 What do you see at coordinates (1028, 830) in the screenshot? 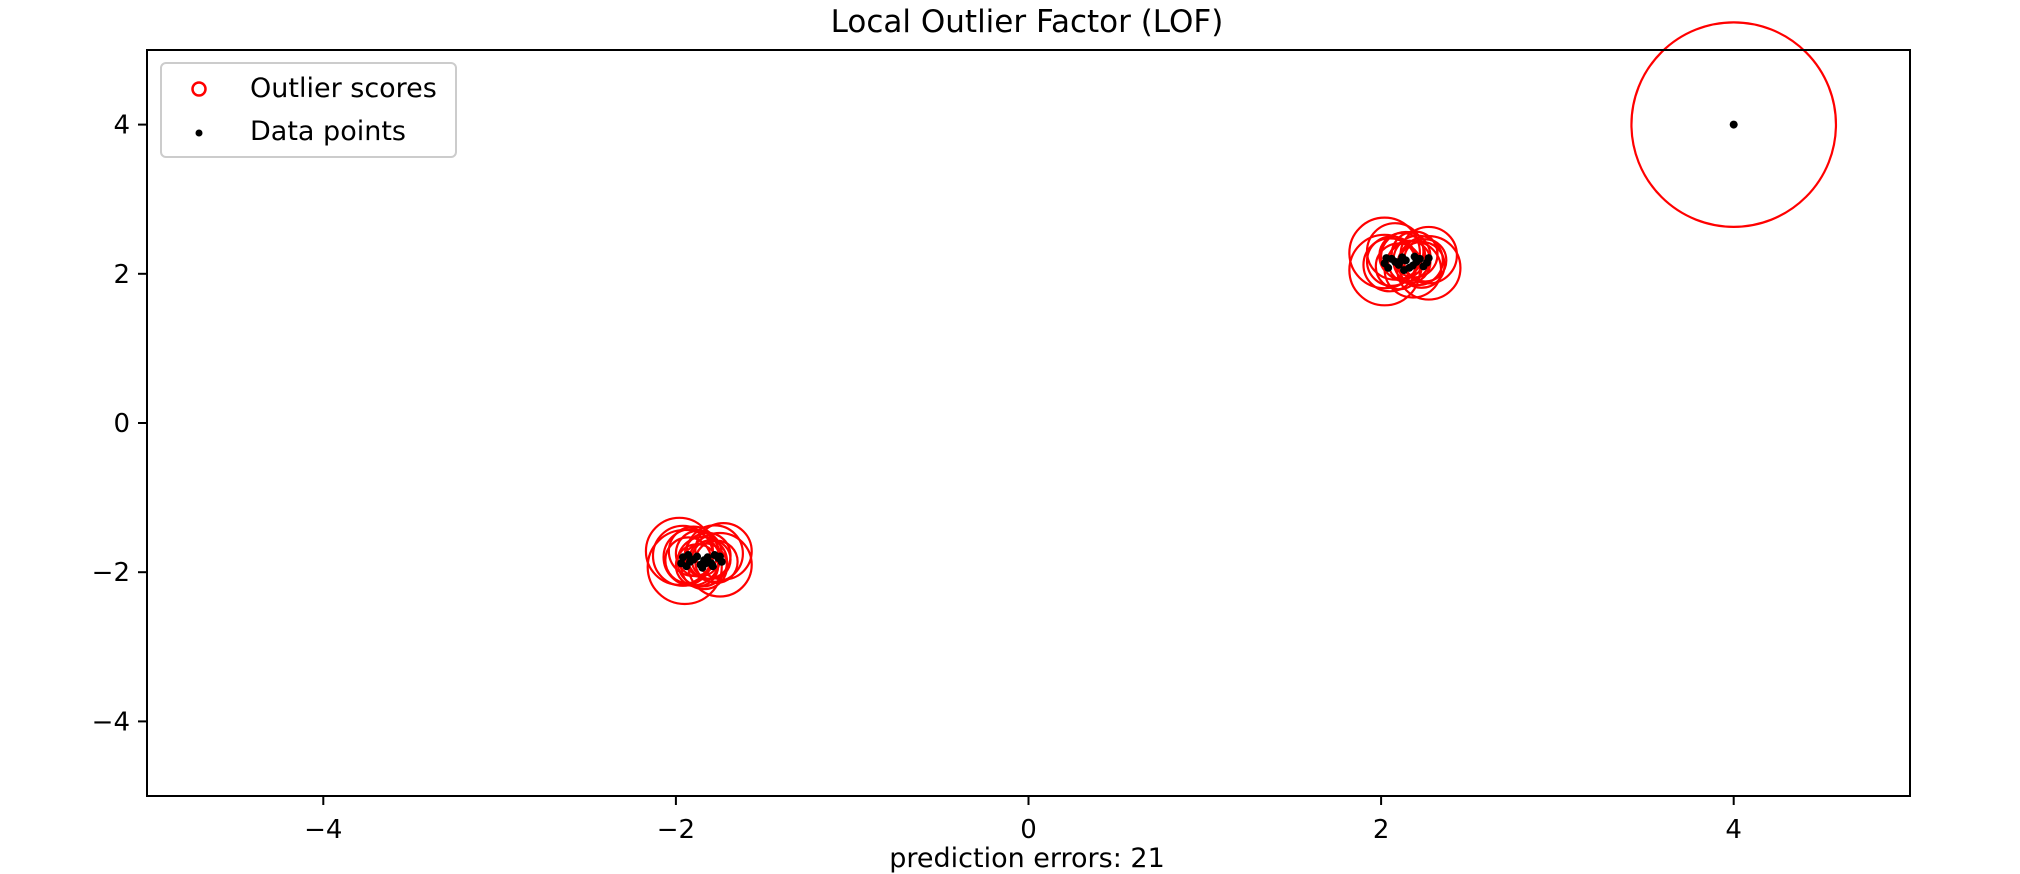
I see `x-tick-label: 0` at bounding box center [1028, 830].